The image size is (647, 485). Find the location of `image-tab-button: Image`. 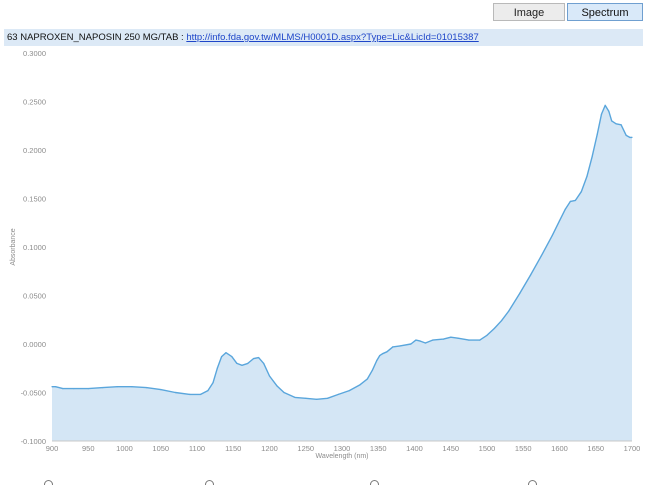

image-tab-button: Image is located at coordinates (529, 12).